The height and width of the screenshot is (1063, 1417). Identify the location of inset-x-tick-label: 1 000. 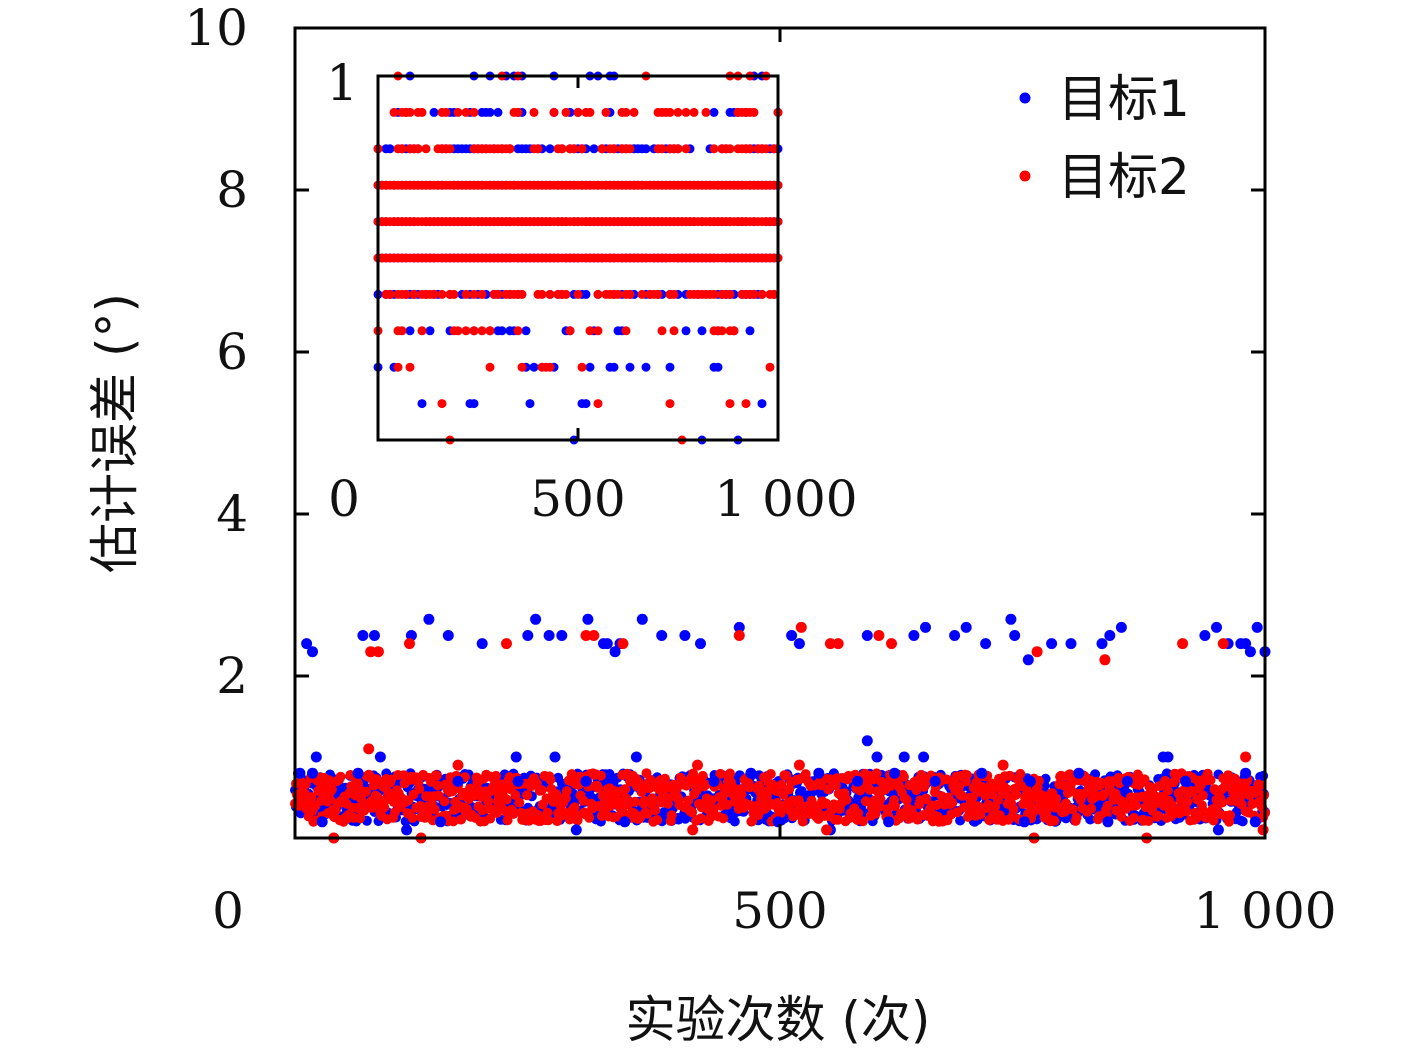
(785, 499).